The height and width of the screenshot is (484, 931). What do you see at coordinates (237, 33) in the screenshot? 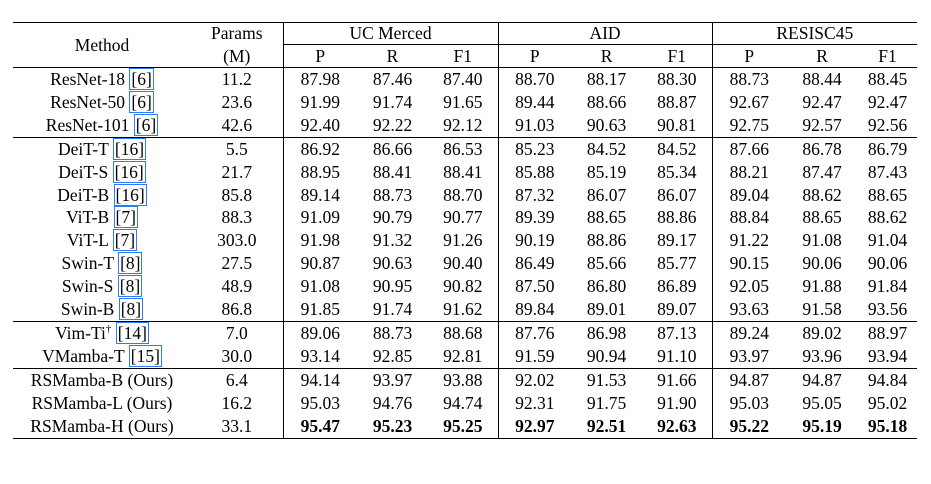
I see `header-params: Params` at bounding box center [237, 33].